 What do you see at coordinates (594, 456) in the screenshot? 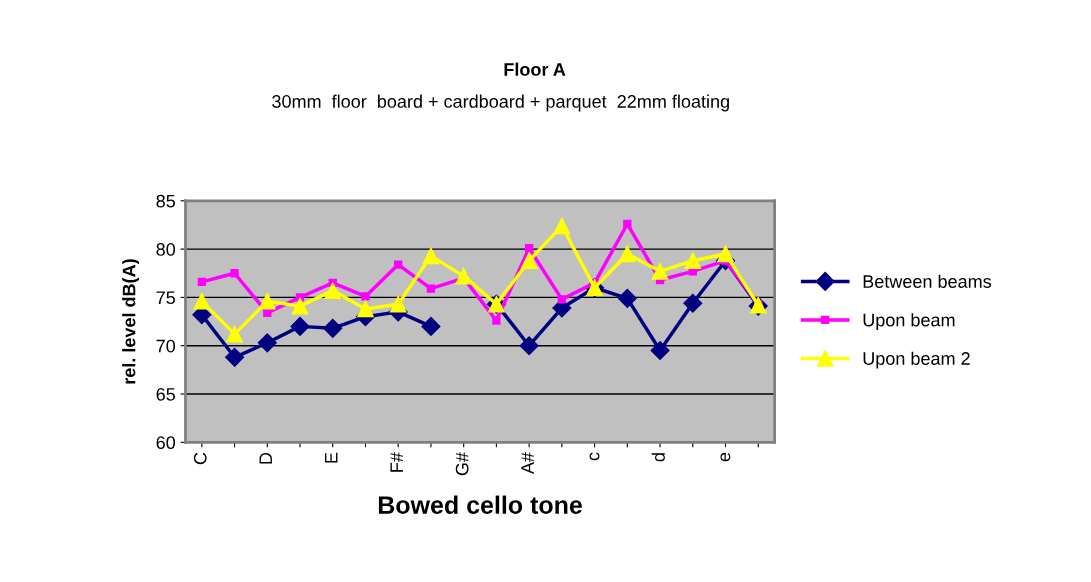
I see `x-tick-label: c` at bounding box center [594, 456].